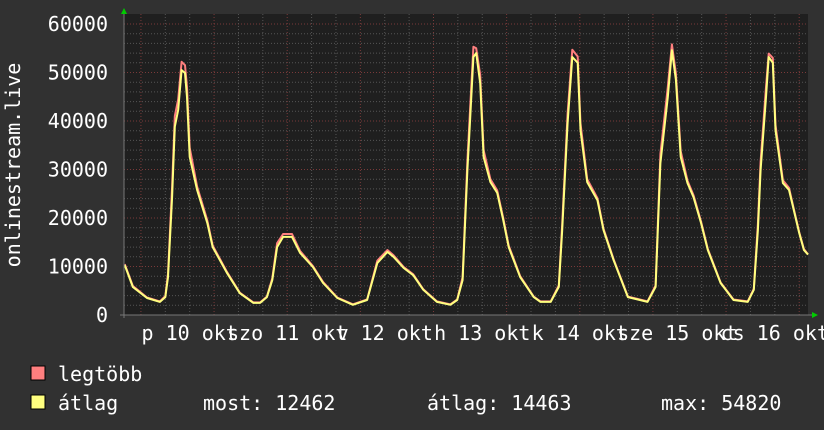 This screenshot has width=824, height=430. What do you see at coordinates (78, 73) in the screenshot?
I see `y-tick-label: 50000` at bounding box center [78, 73].